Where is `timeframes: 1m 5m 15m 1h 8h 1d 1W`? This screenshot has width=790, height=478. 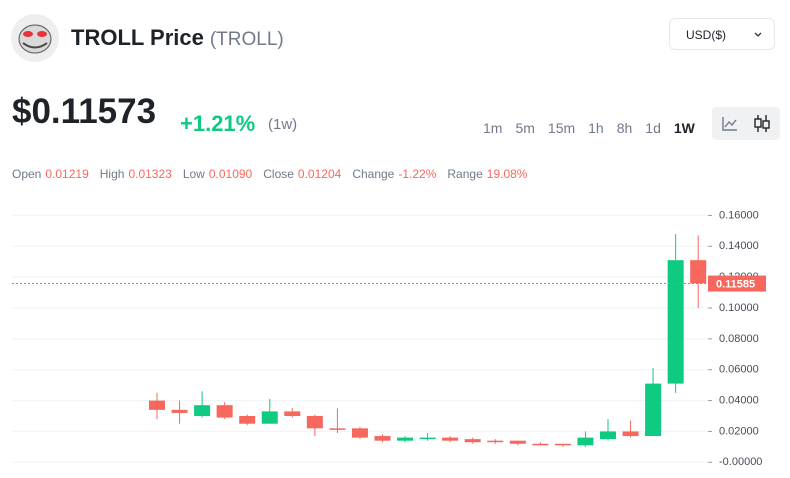 timeframes: 1m 5m 15m 1h 8h 1d 1W is located at coordinates (595, 128).